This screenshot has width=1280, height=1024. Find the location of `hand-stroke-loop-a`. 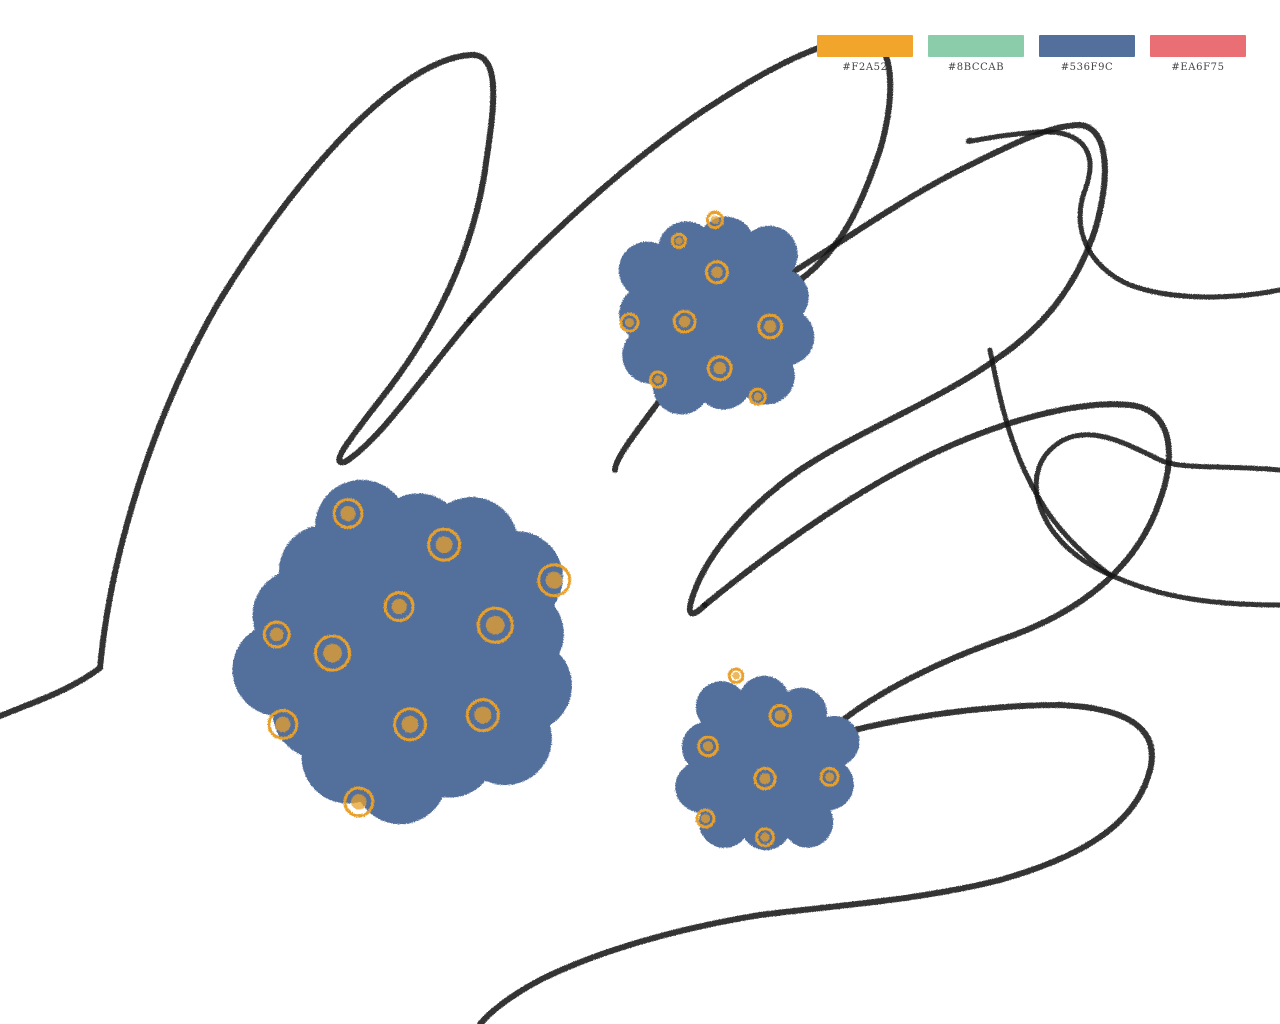

hand-stroke-loop-a is located at coordinates (1122, 214).